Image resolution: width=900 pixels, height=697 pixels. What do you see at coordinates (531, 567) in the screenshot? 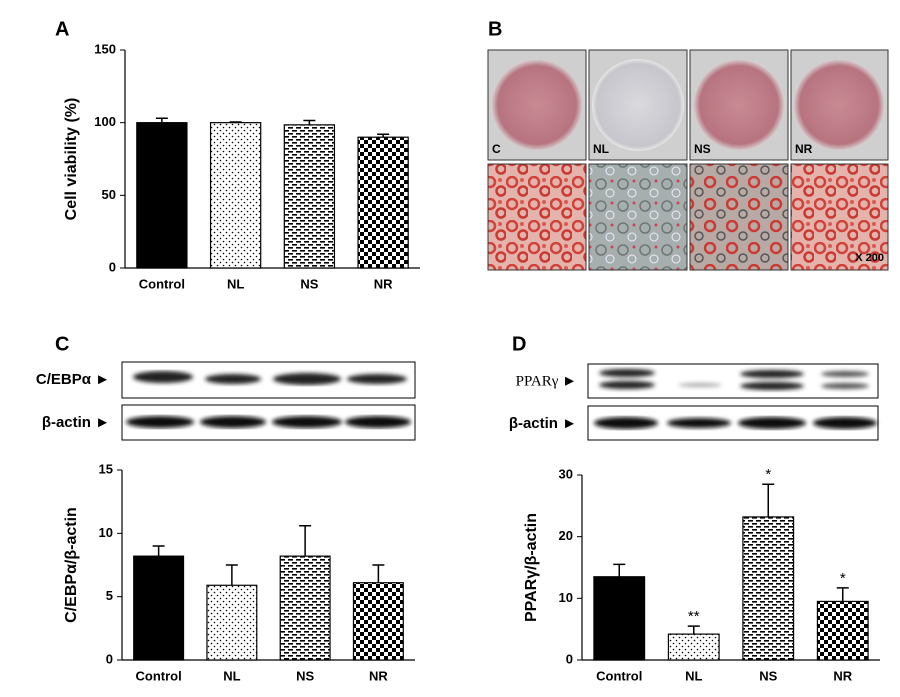
I see `y-axis-label: PPARγ/β-actin` at bounding box center [531, 567].